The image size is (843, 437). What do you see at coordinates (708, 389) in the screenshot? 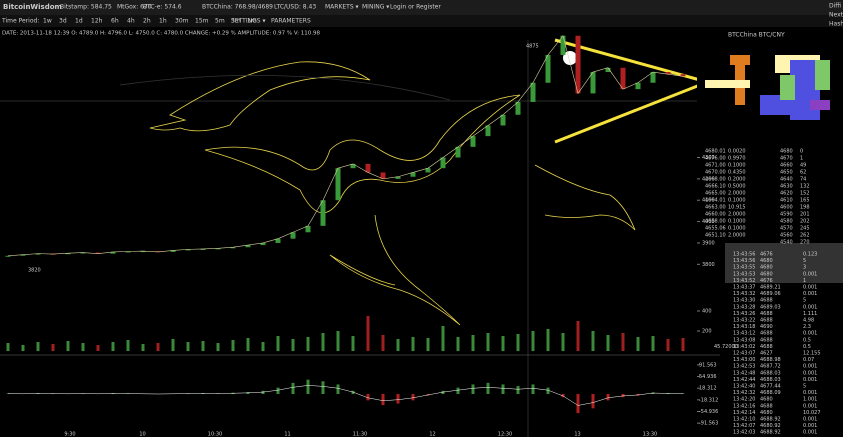
I see `macd-tick-label: 18.312` at bounding box center [708, 389].